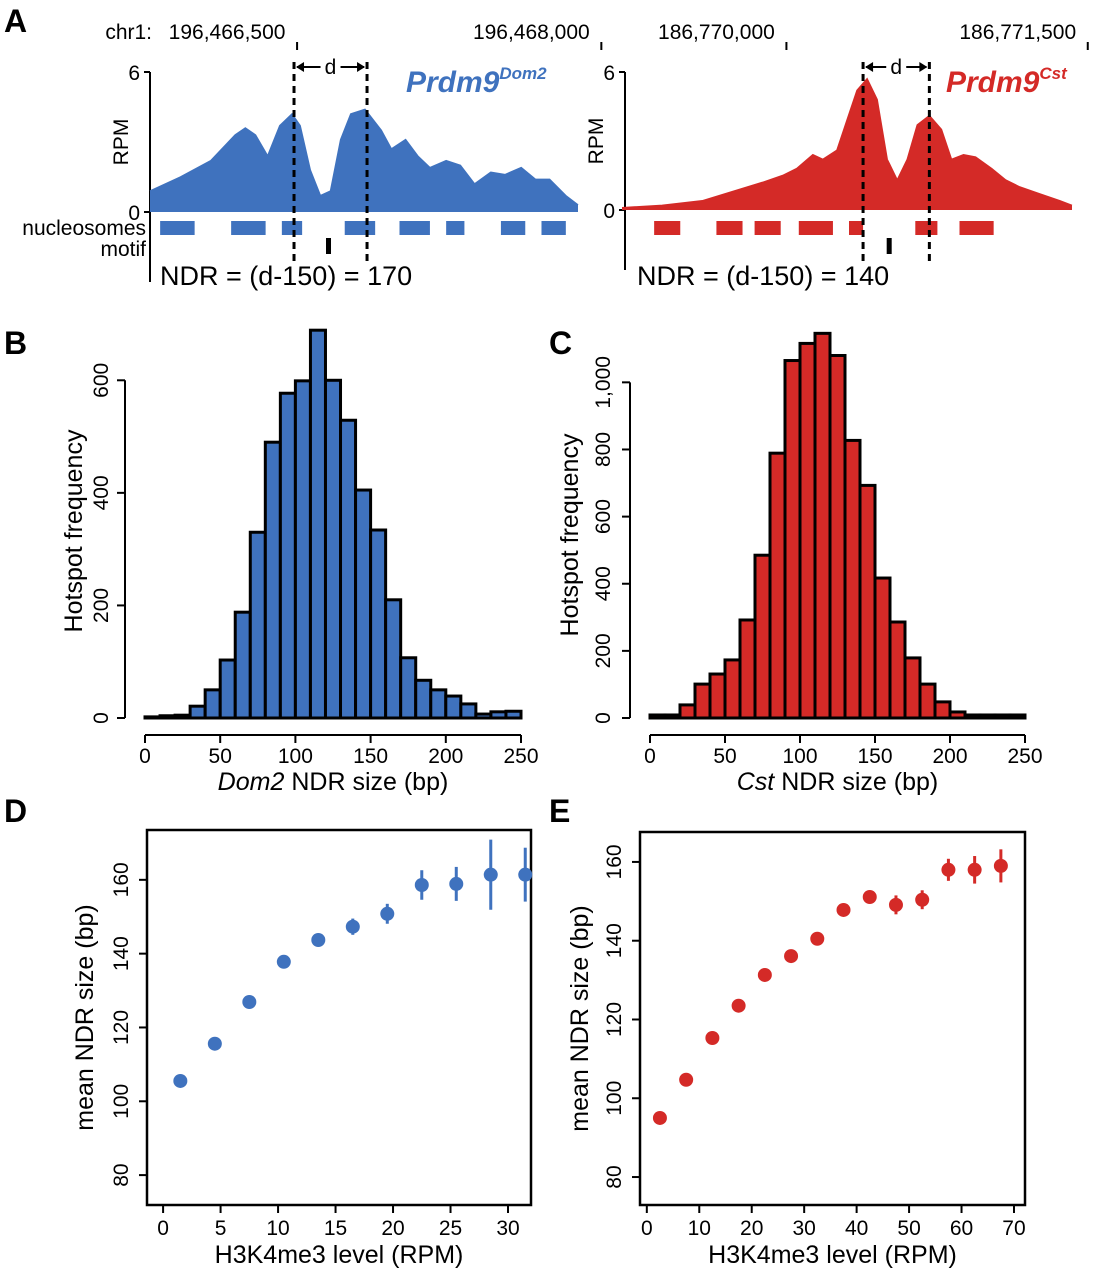 The height and width of the screenshot is (1280, 1103). Describe the element at coordinates (603, 516) in the screenshot. I see `y-tick-label: 600` at that location.